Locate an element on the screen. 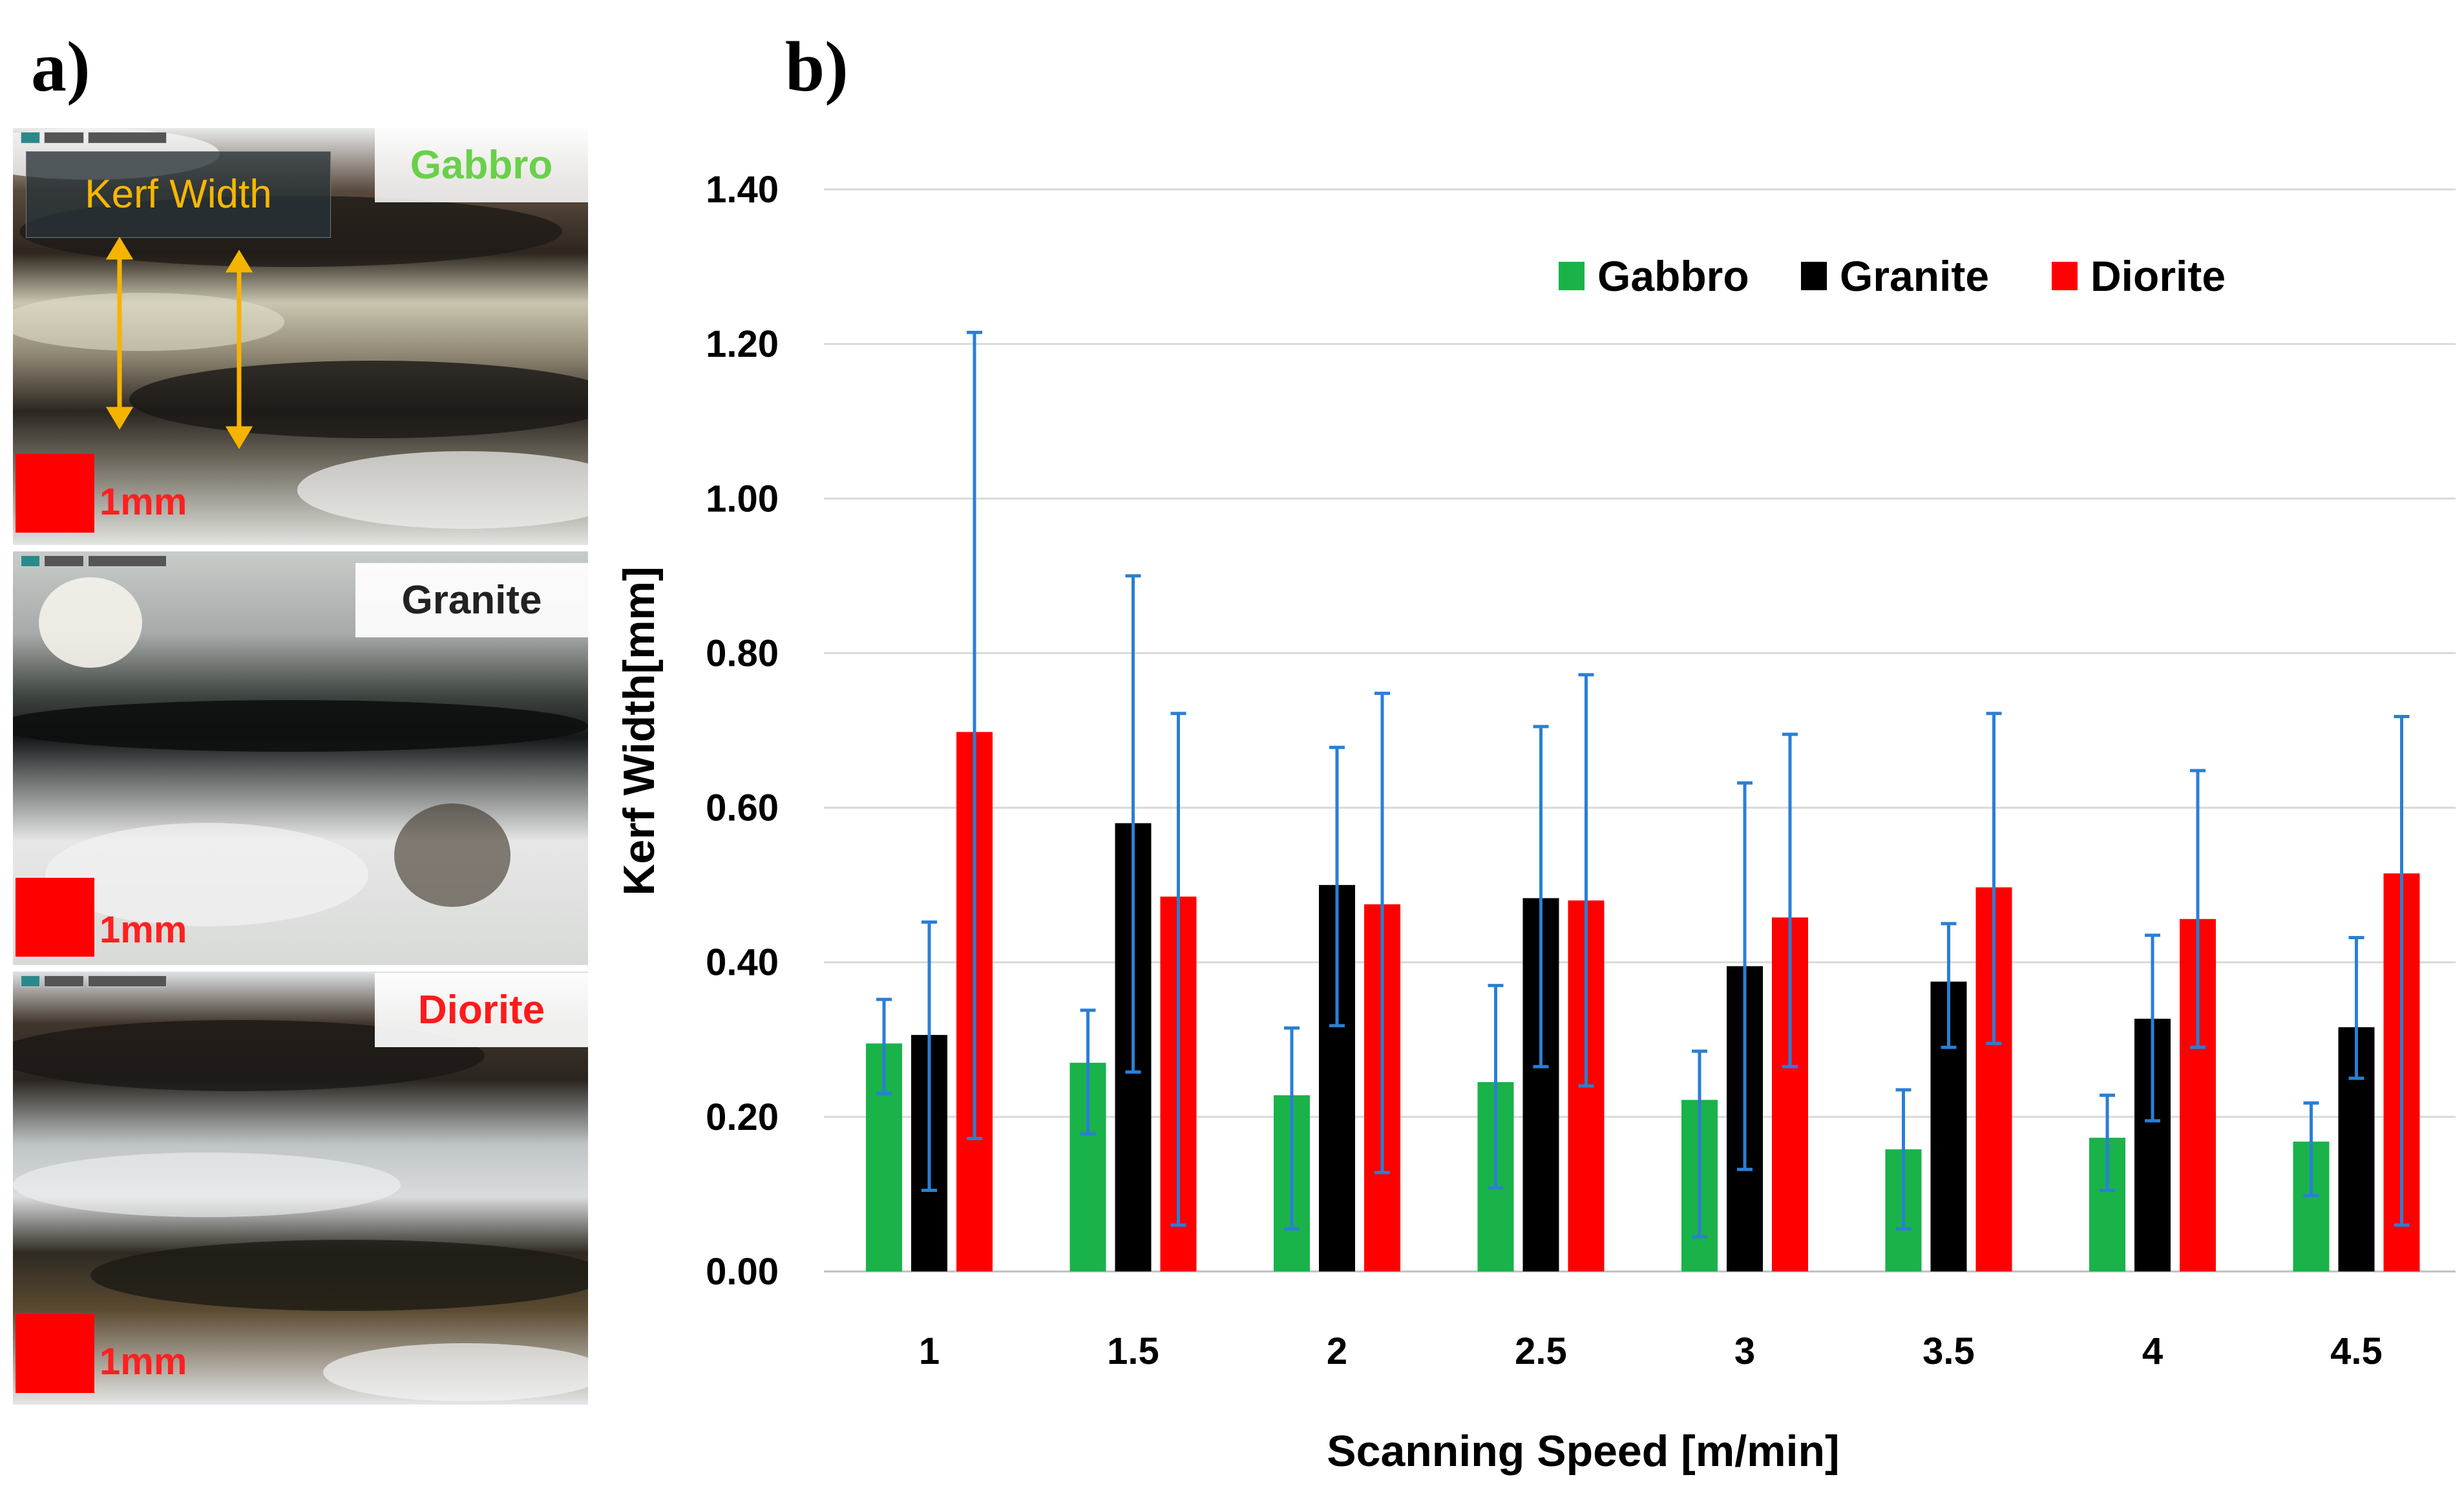 This screenshot has height=1488, width=2464. error-bar-gabbro-4.5 is located at coordinates (2311, 1149).